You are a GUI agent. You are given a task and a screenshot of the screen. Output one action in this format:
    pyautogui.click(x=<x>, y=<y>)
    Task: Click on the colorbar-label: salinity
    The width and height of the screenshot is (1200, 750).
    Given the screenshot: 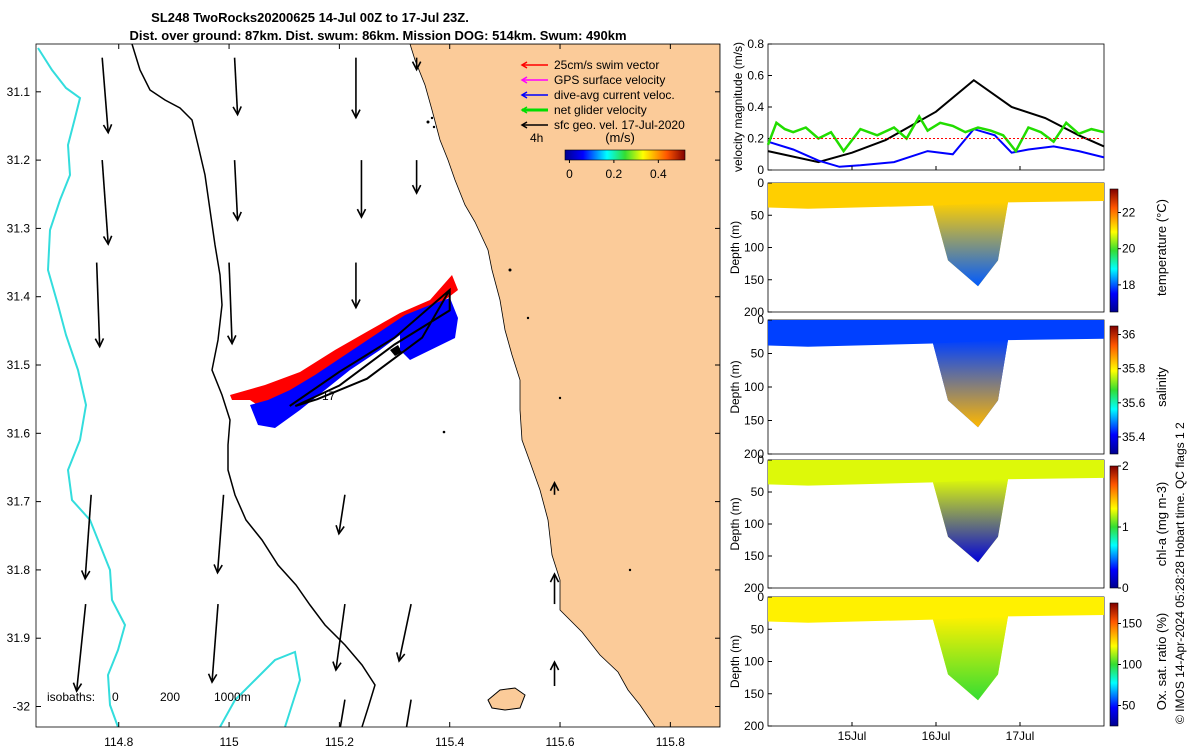 What is the action you would take?
    pyautogui.click(x=1161, y=387)
    